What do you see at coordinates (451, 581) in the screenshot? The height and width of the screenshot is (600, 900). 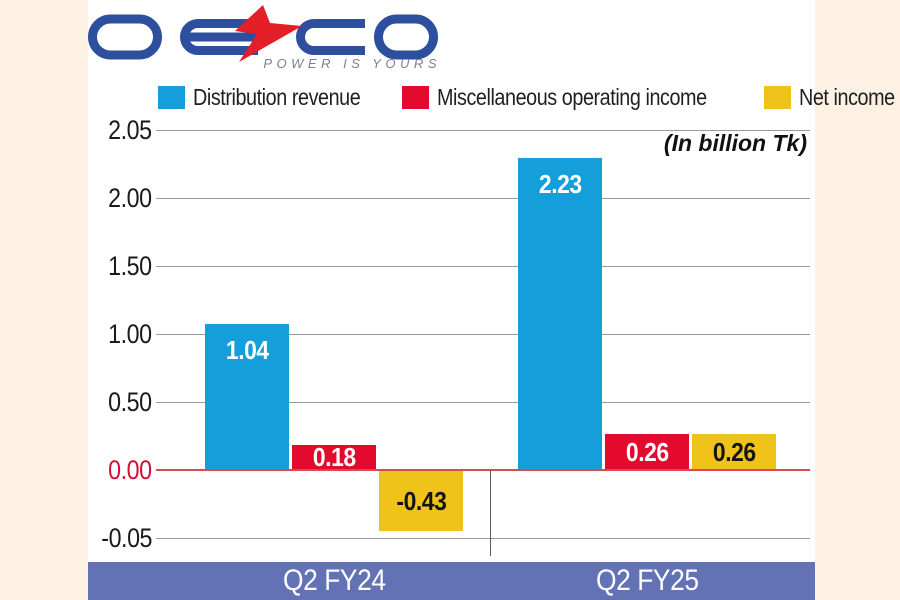 I see `category-axis-band` at bounding box center [451, 581].